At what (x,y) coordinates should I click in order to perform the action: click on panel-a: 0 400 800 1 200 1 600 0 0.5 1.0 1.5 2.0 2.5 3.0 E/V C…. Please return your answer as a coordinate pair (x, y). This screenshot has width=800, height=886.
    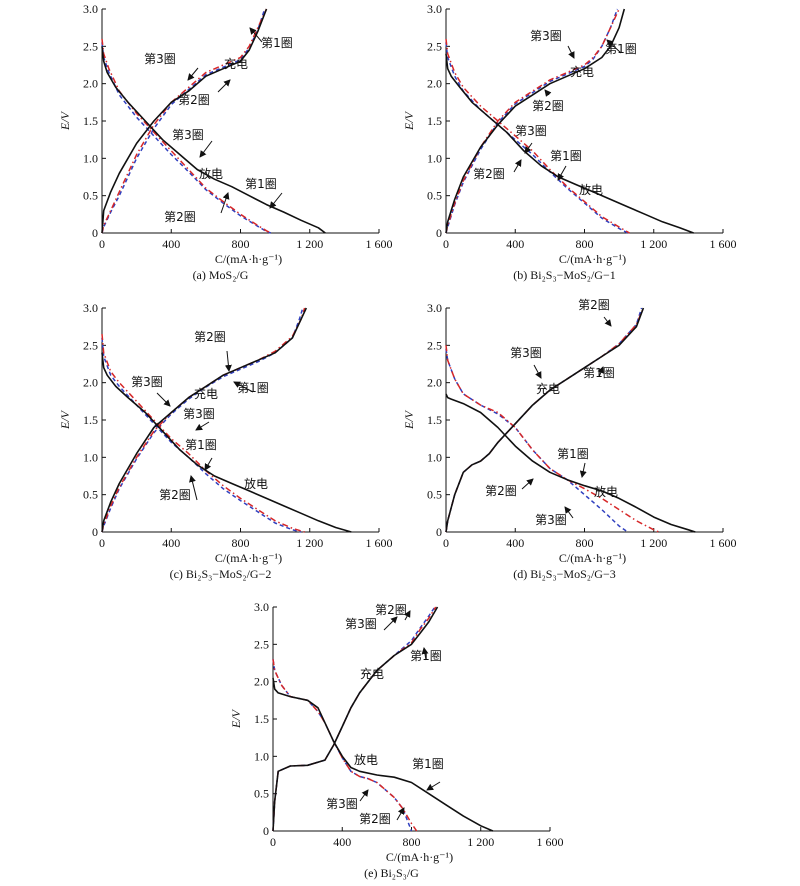
    Looking at the image, I should click on (225, 142).